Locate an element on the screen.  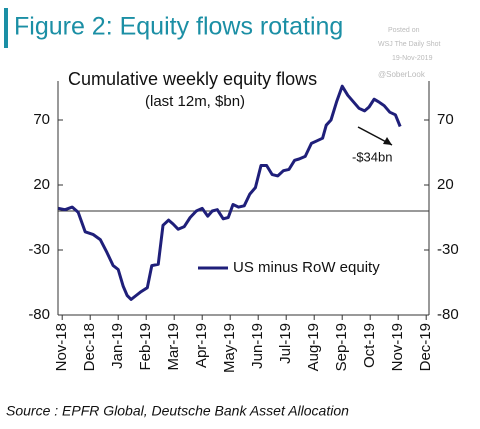
chart-title: Figure 2: Equity flows rotating is located at coordinates (178, 27).